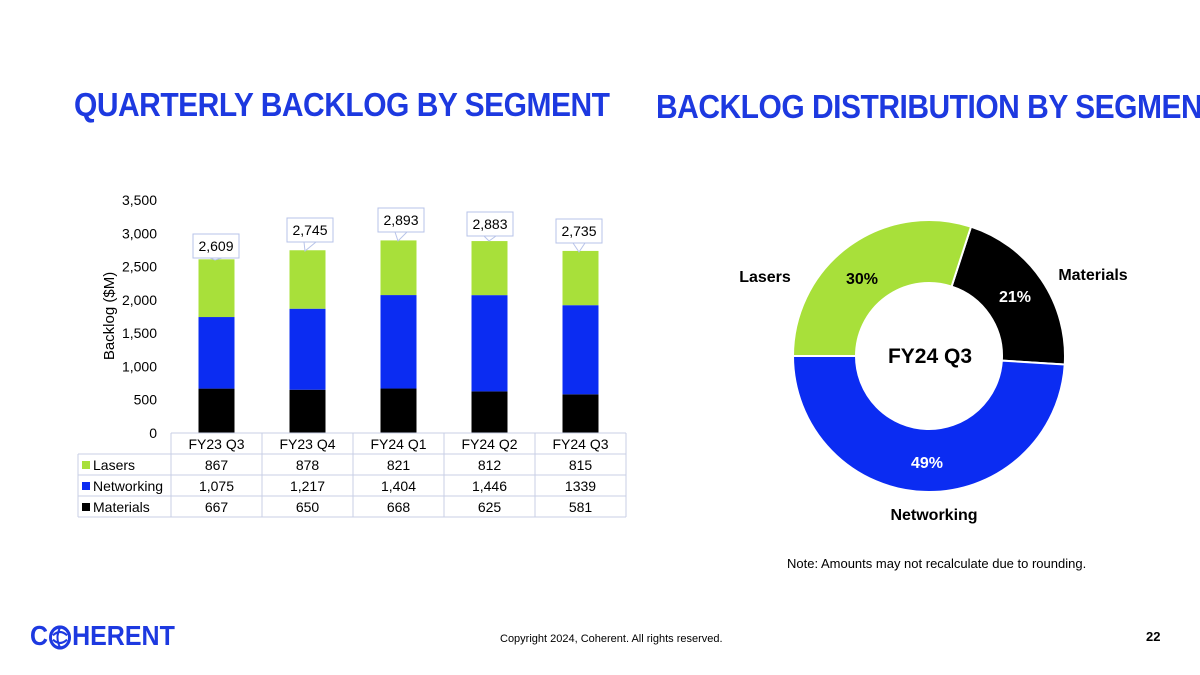 This screenshot has height=675, width=1200. I want to click on table-cell: 815, so click(581, 465).